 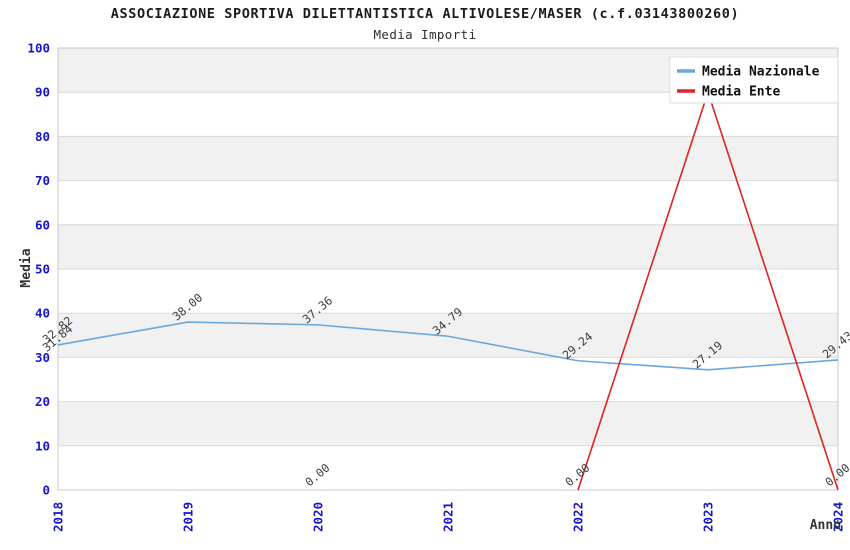 I want to click on x-tick-label: 2024, so click(x=838, y=517).